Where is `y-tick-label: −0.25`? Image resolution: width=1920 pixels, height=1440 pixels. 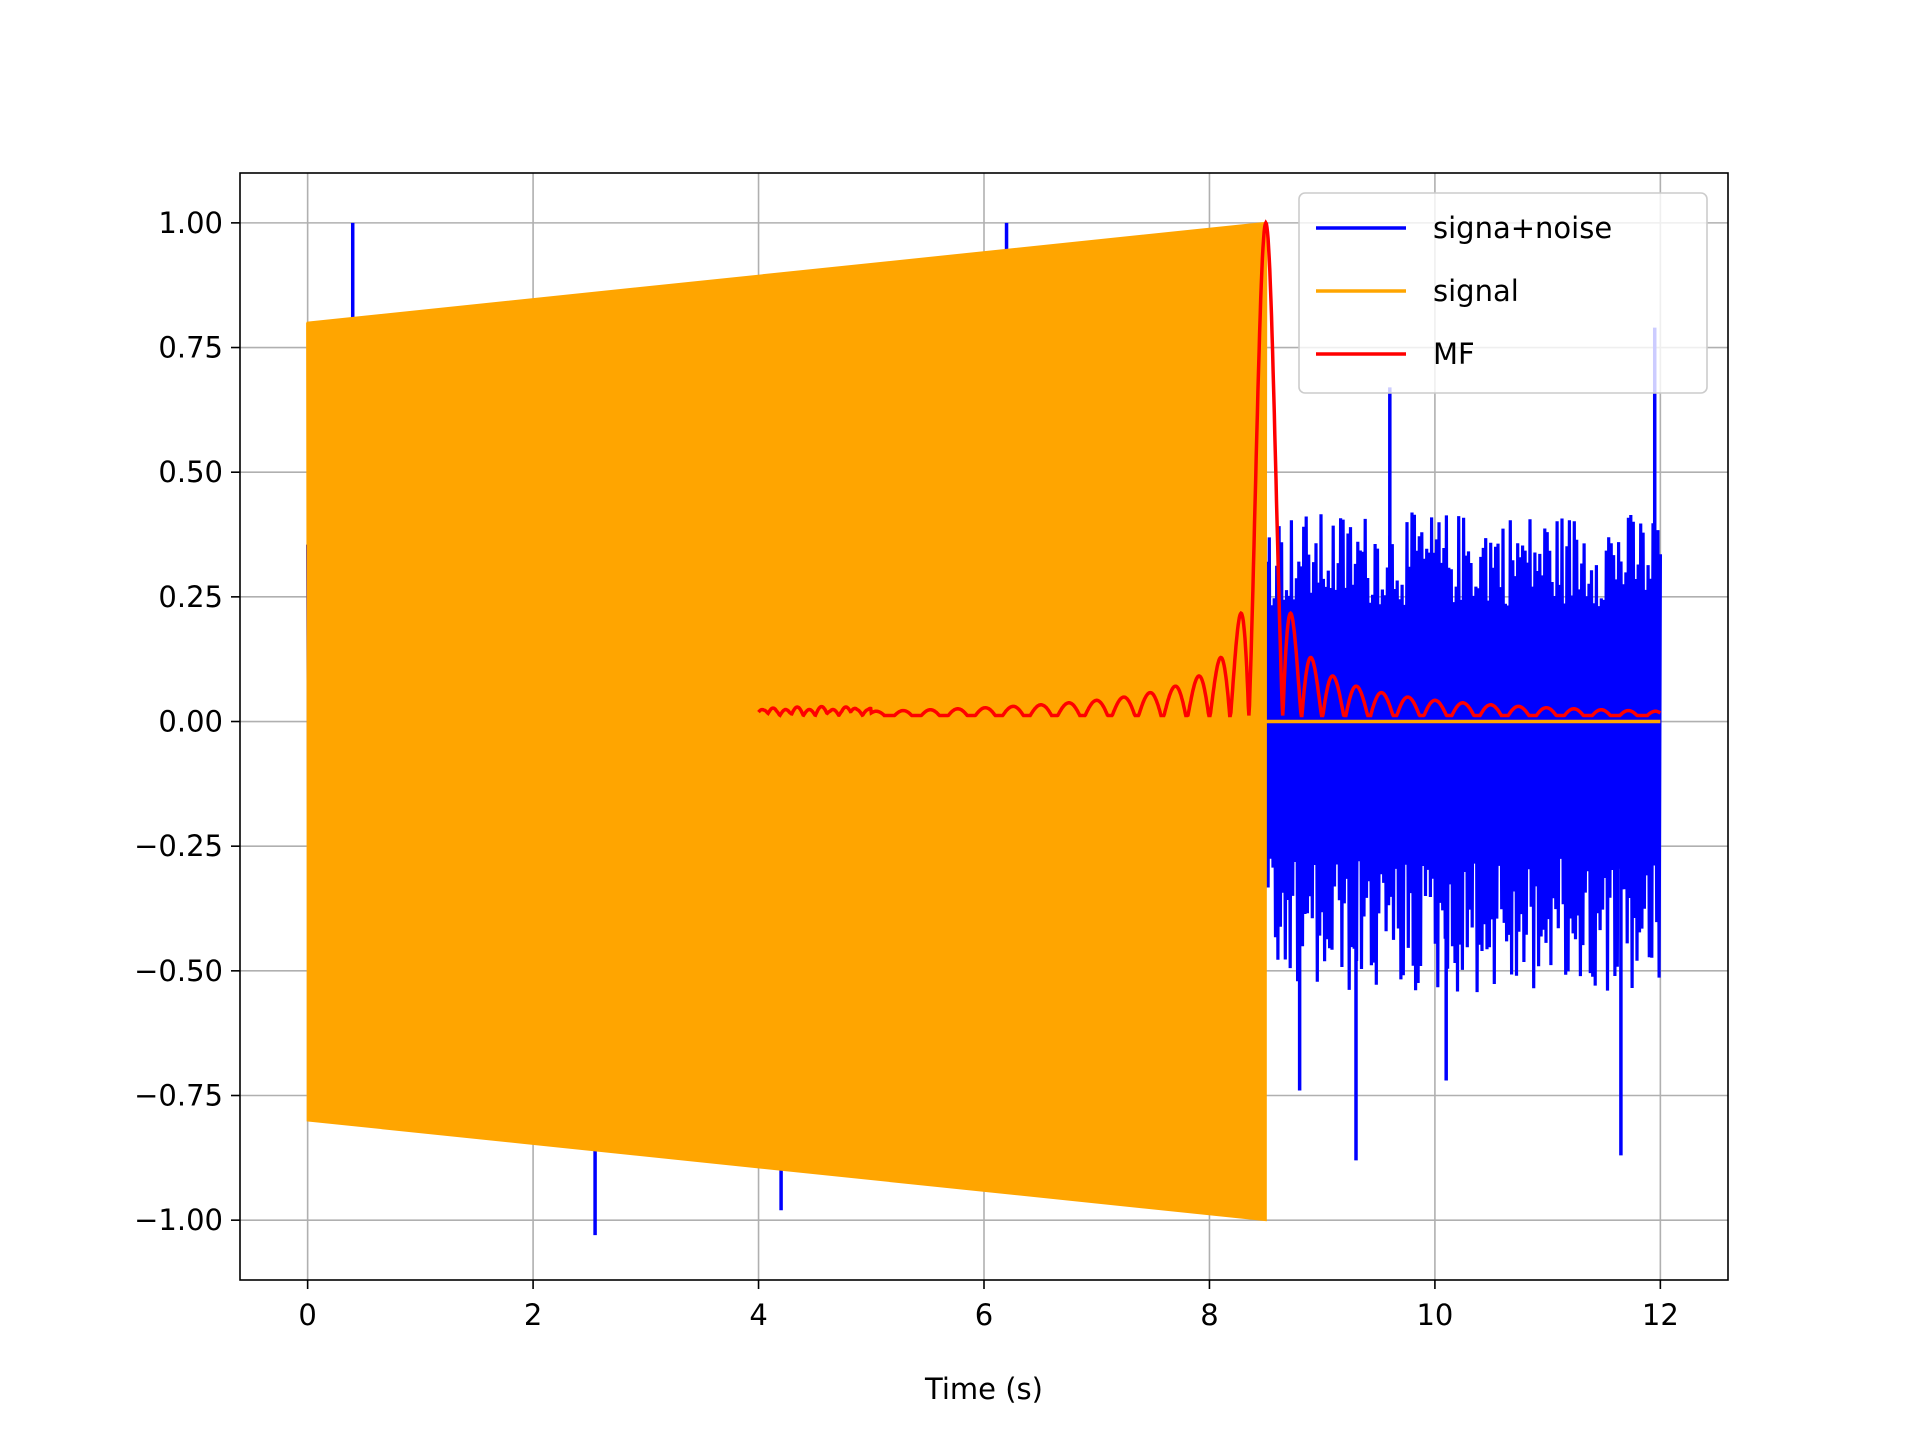
y-tick-label: −0.25 is located at coordinates (178, 846).